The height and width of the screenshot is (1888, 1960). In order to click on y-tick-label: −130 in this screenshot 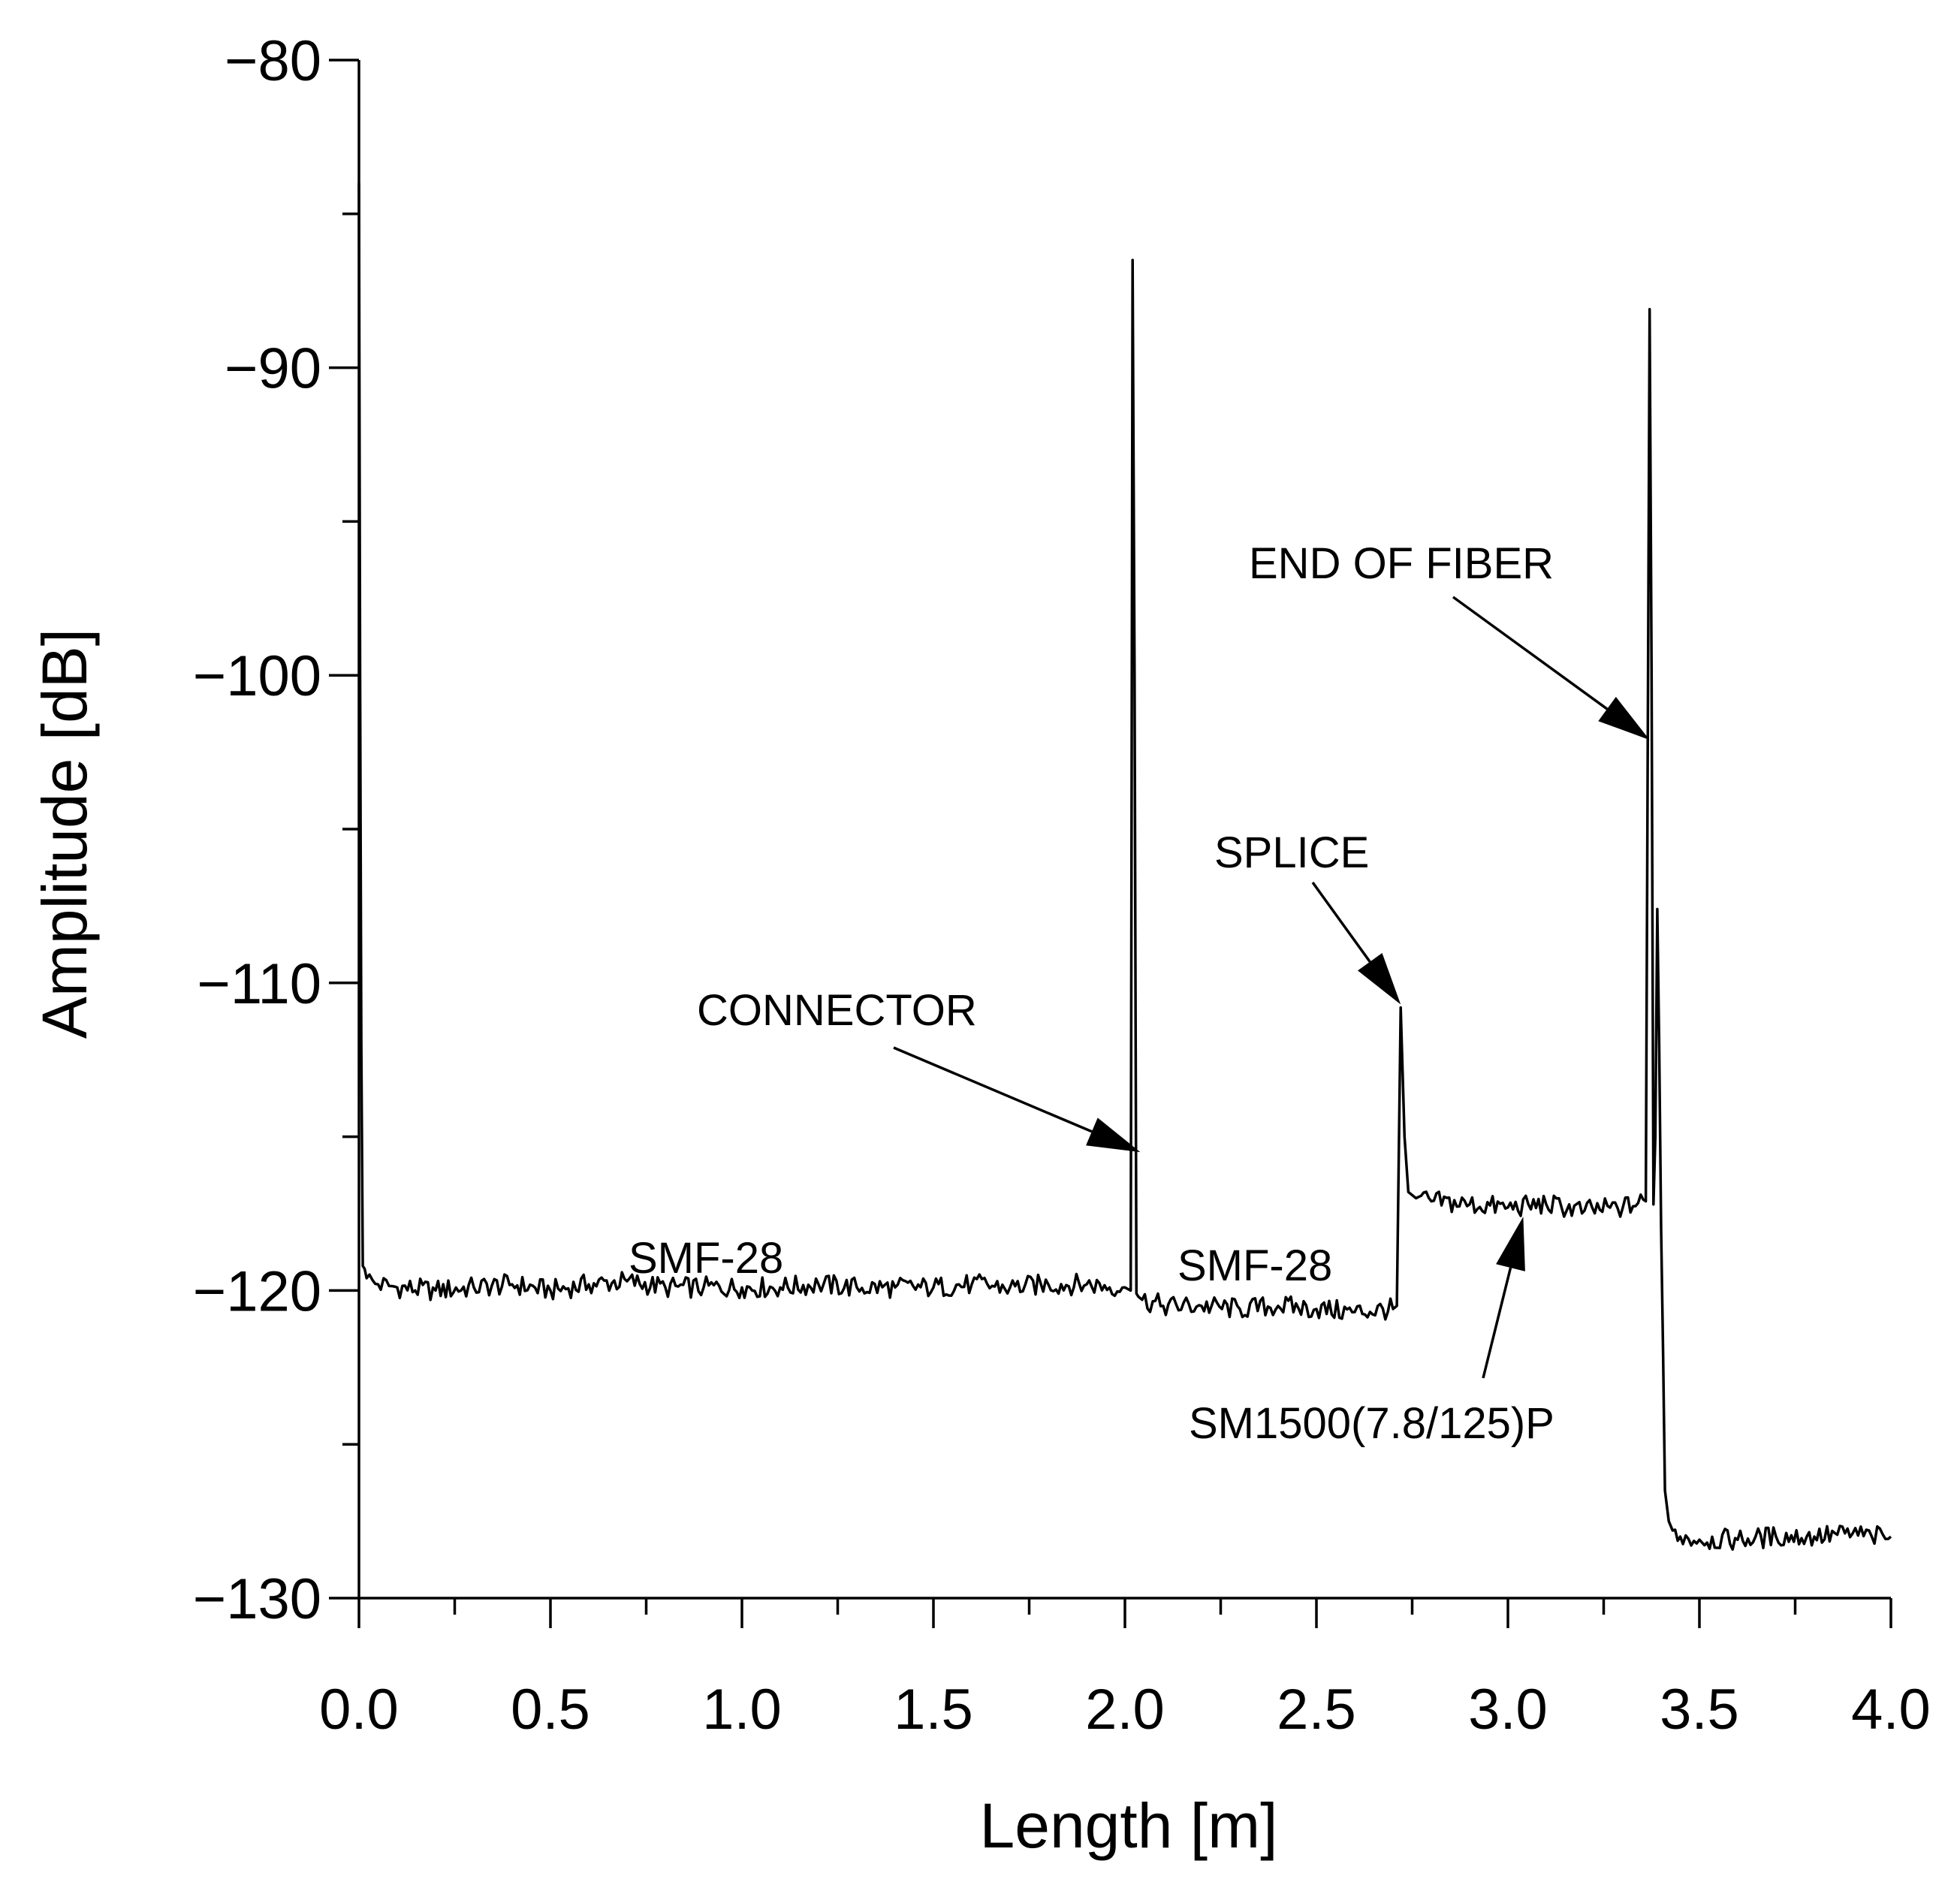, I will do `click(257, 1599)`.